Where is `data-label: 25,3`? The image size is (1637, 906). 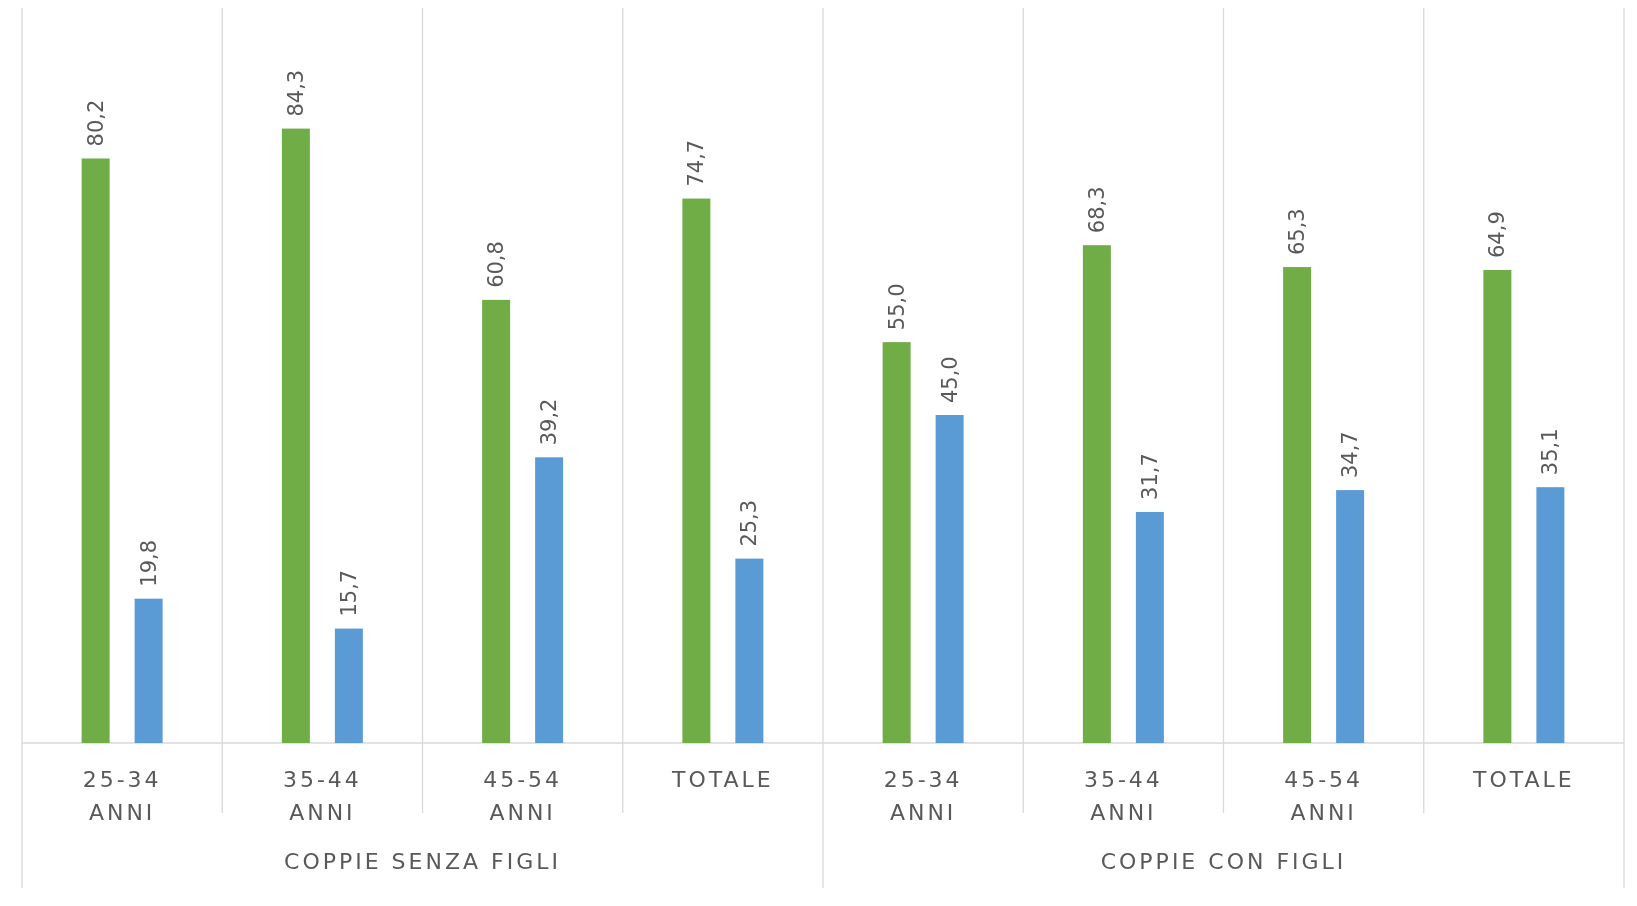
data-label: 25,3 is located at coordinates (749, 523).